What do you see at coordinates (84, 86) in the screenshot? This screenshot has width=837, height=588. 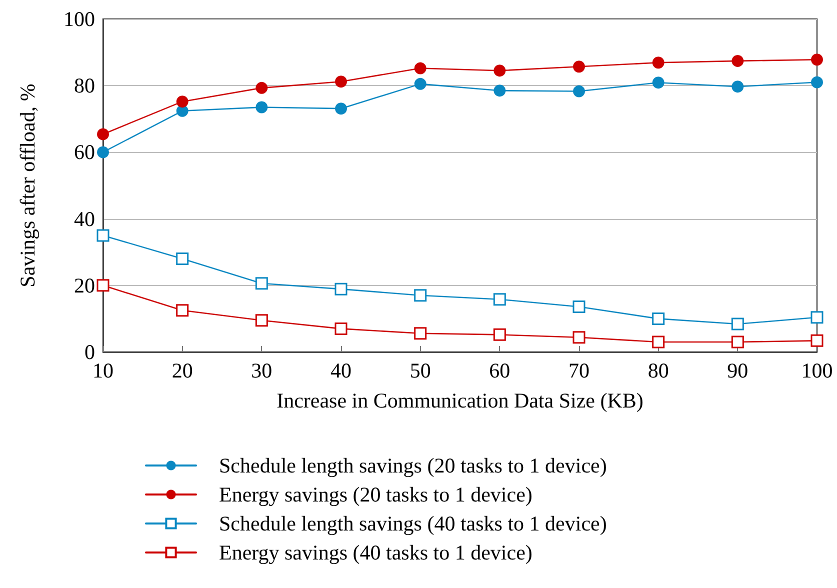 I see `y-tick-label: 80` at bounding box center [84, 86].